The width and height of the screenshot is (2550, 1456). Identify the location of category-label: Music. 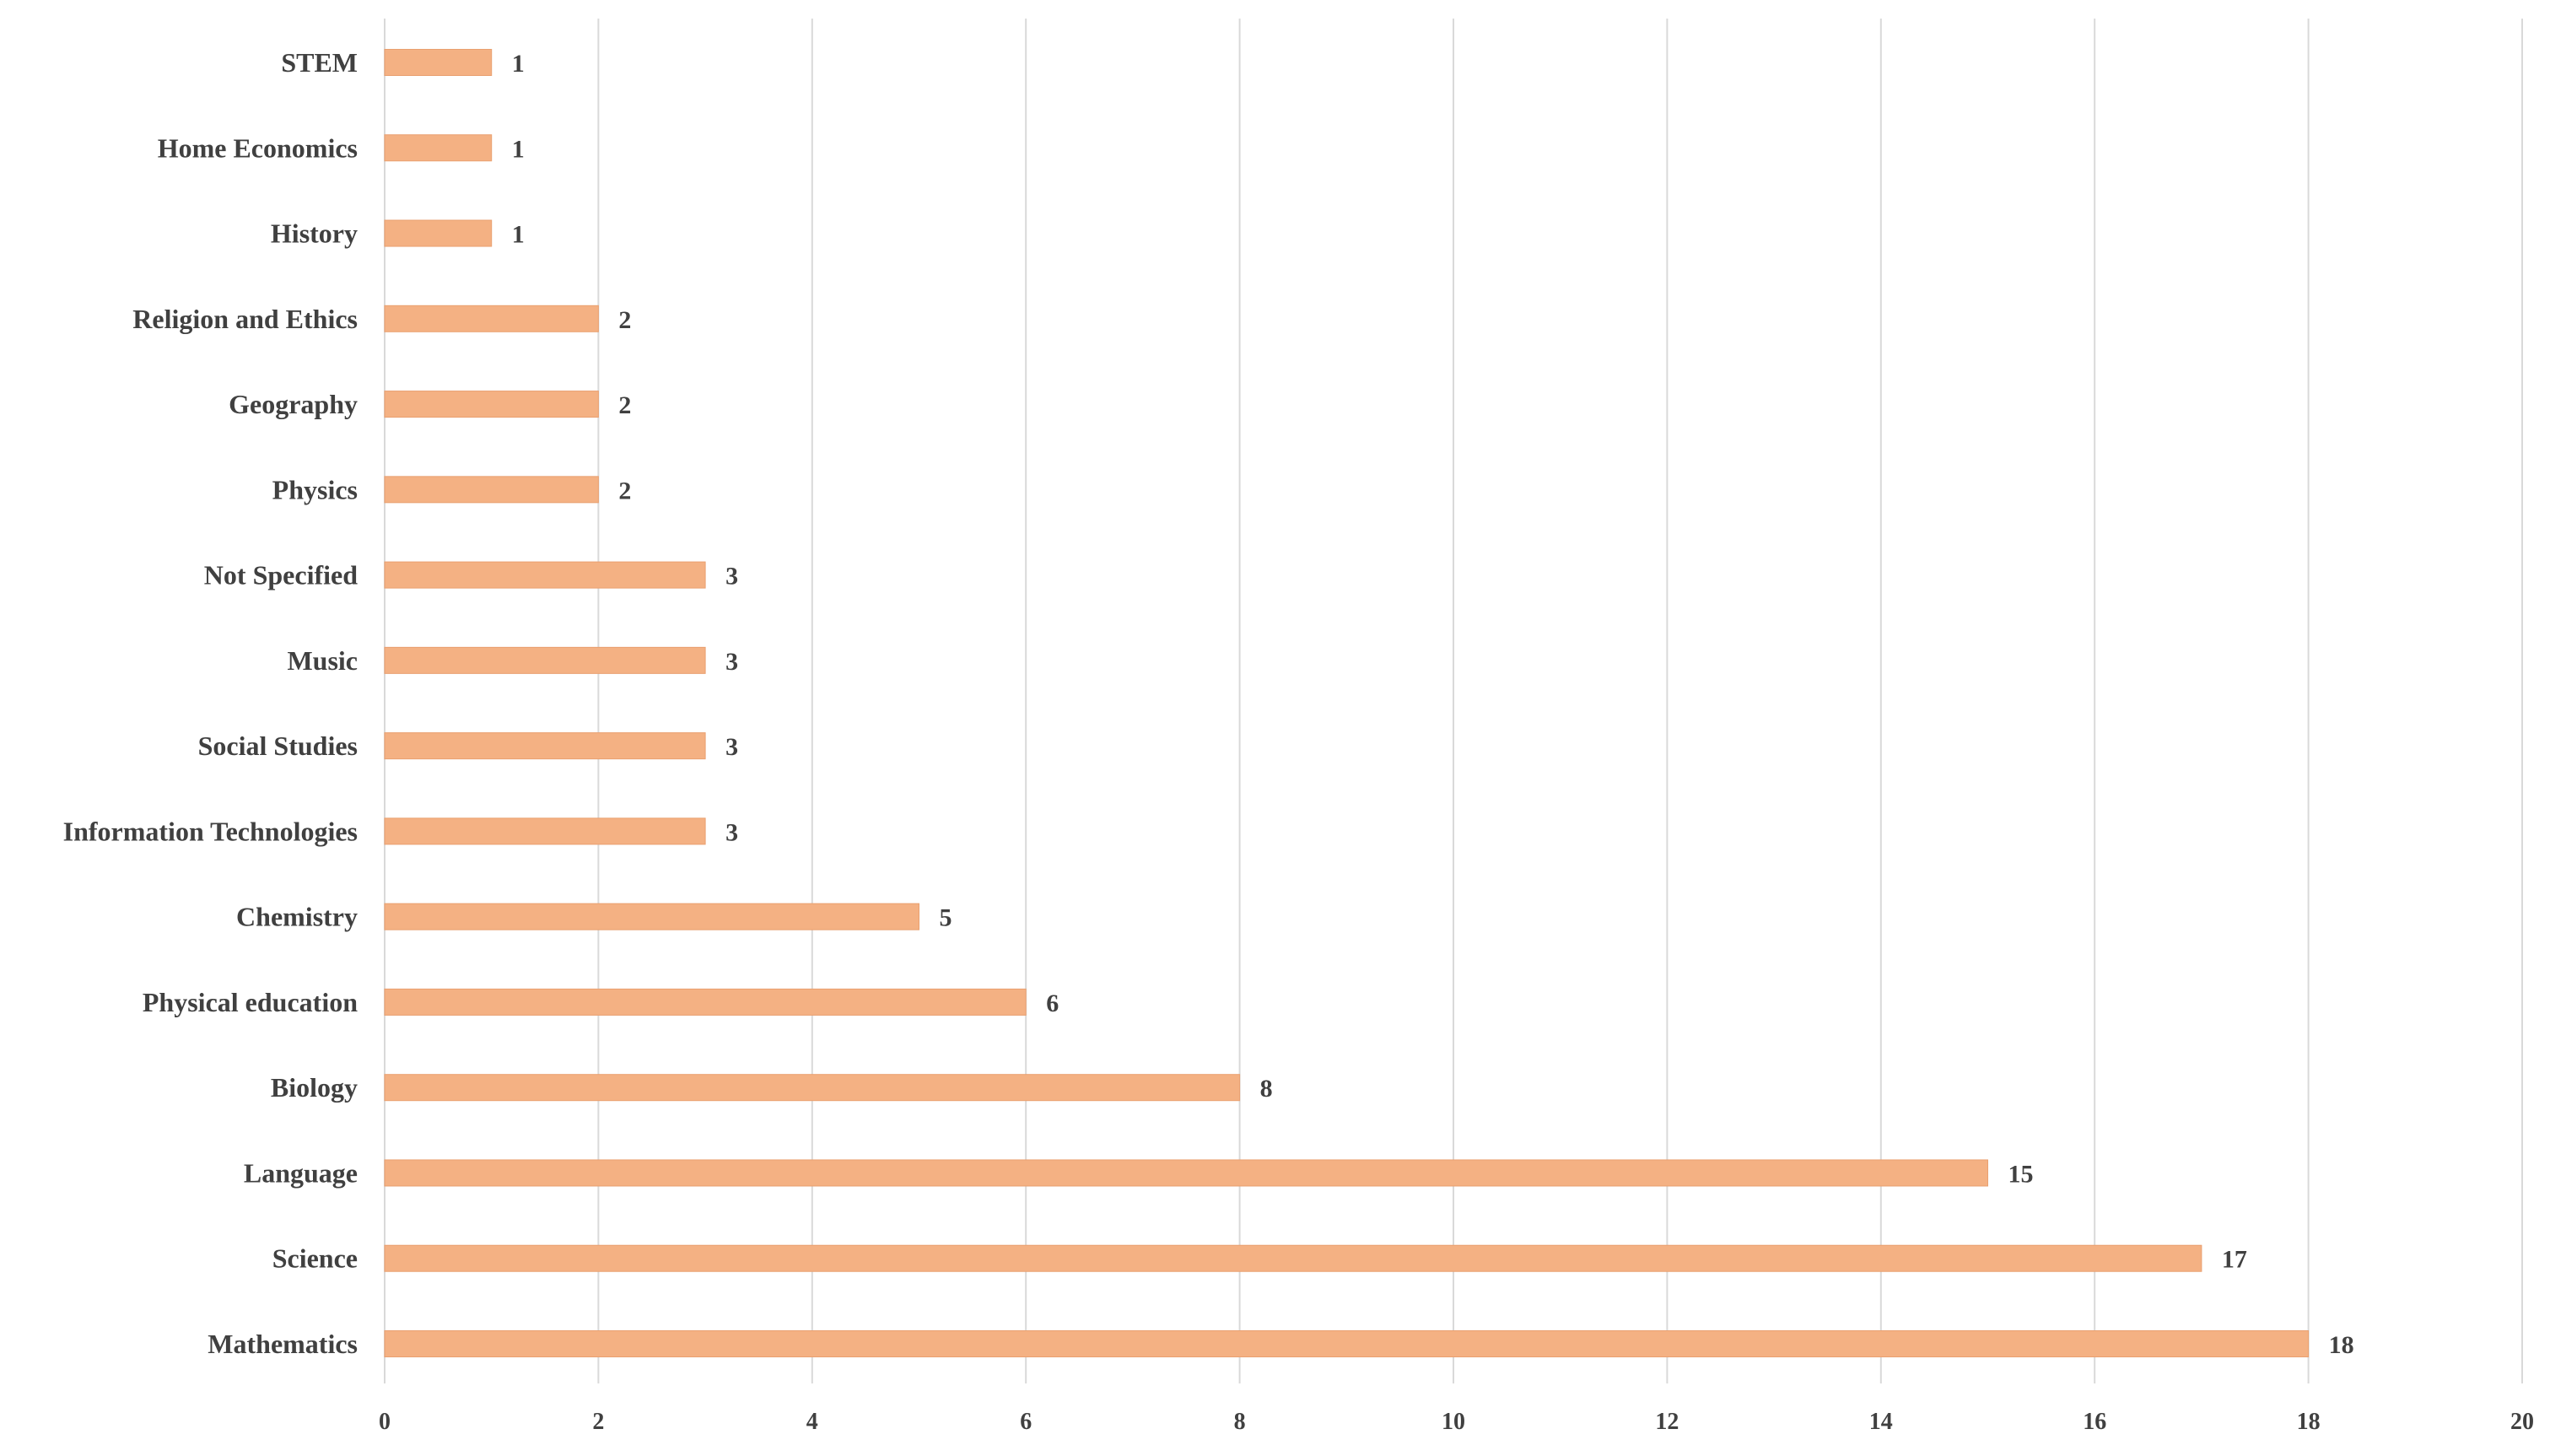
(322, 660).